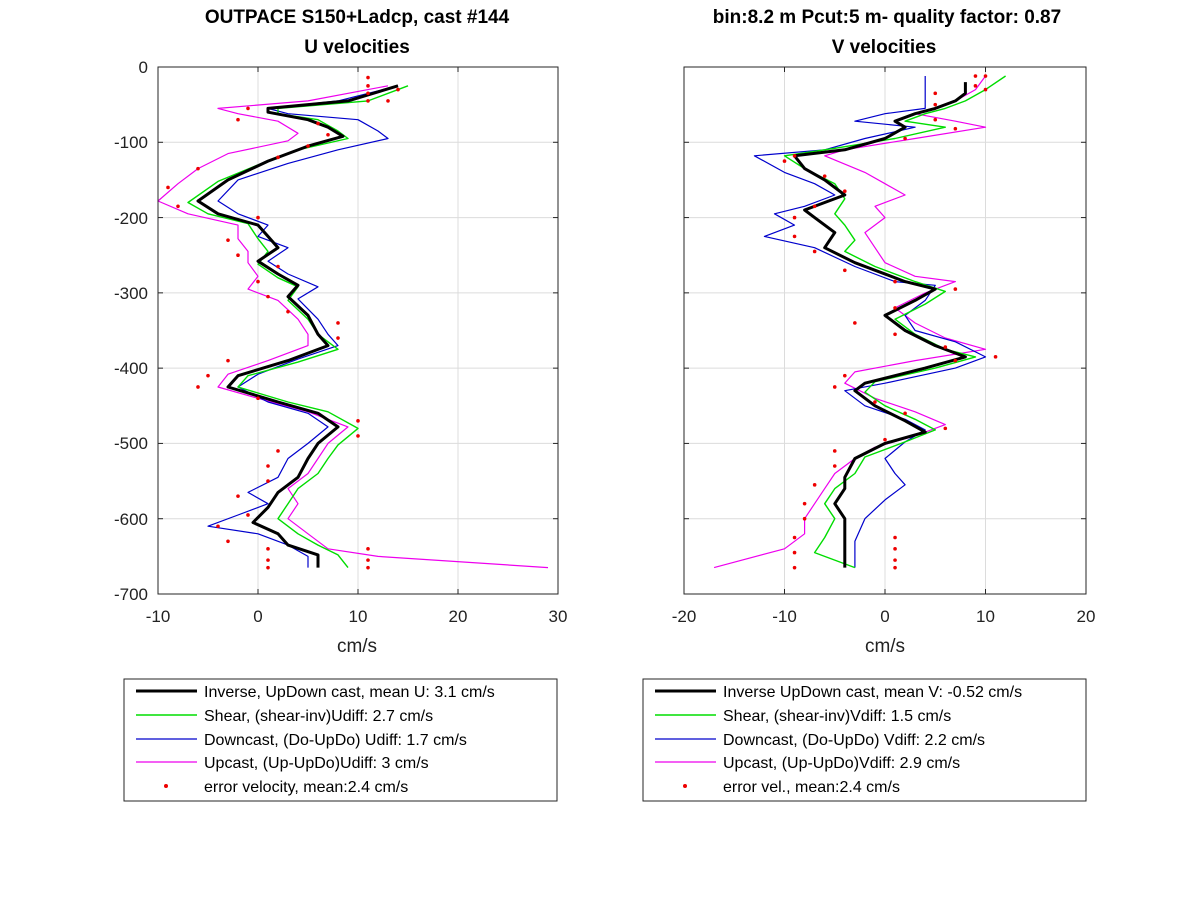 The height and width of the screenshot is (900, 1200). Describe the element at coordinates (131, 368) in the screenshot. I see `y-tick-label: -400` at that location.